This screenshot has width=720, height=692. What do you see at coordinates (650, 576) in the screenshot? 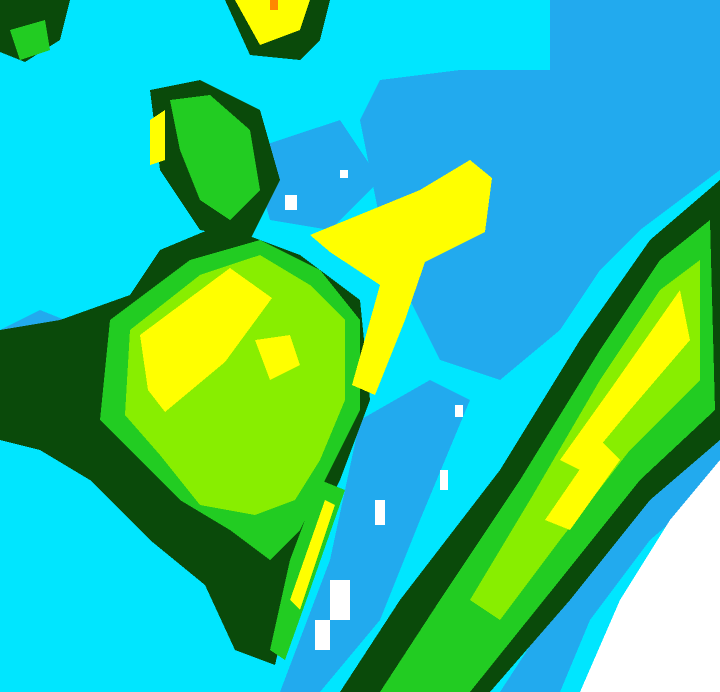
I see `clear-region` at bounding box center [650, 576].